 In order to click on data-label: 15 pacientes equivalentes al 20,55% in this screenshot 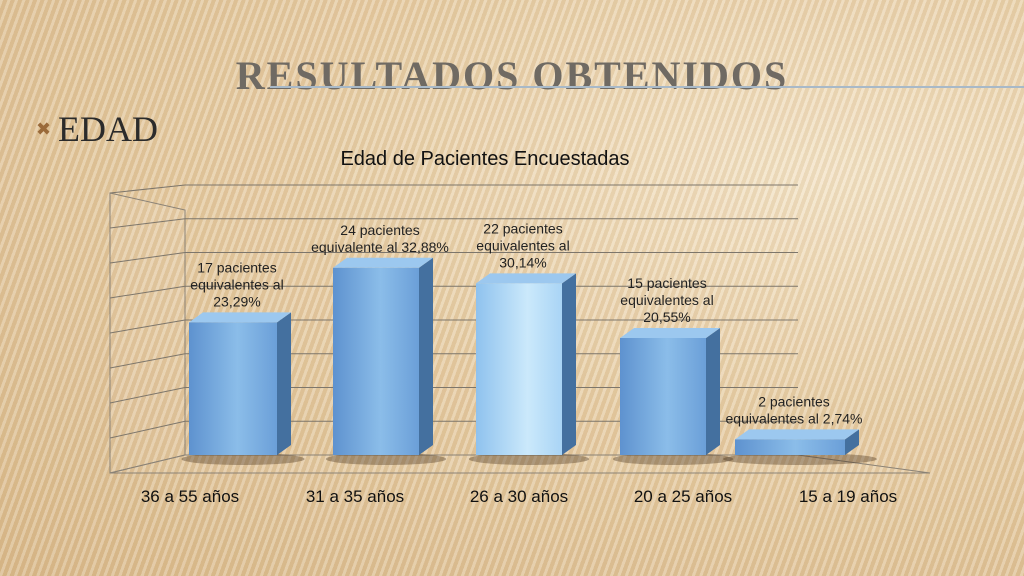, I will do `click(666, 300)`.